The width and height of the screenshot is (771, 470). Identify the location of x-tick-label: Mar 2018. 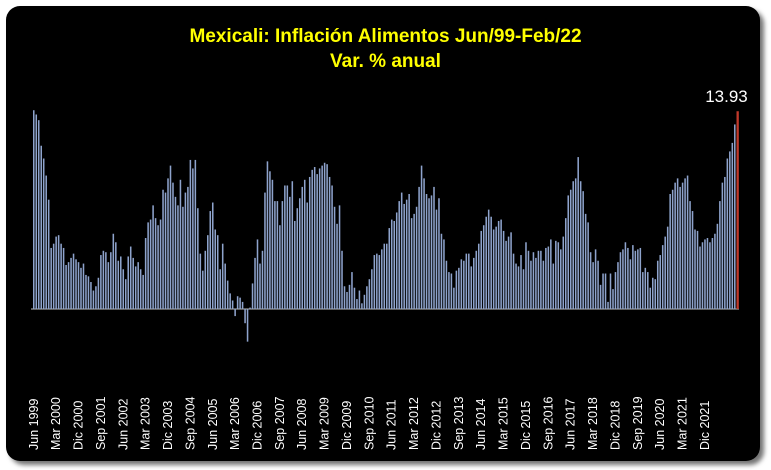
(593, 423).